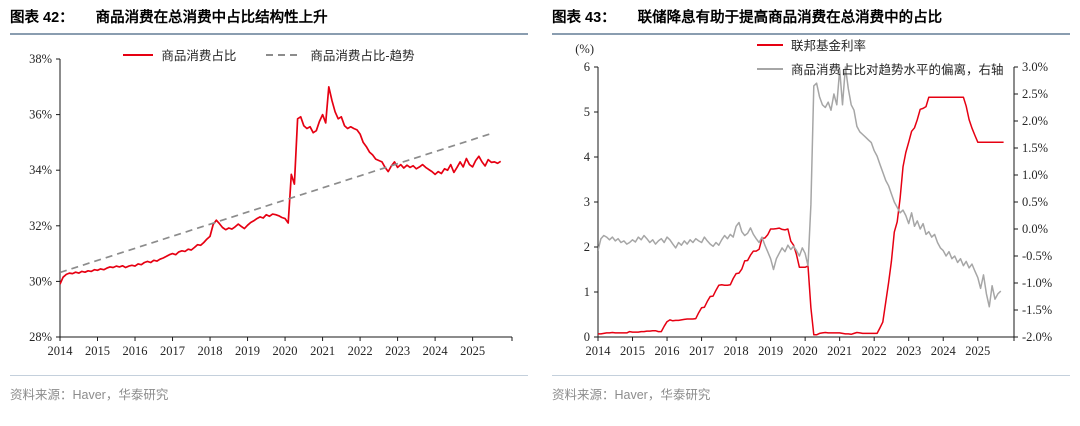 This screenshot has width=1080, height=426. What do you see at coordinates (1037, 337) in the screenshot?
I see `svg-text: -2.0%` at bounding box center [1037, 337].